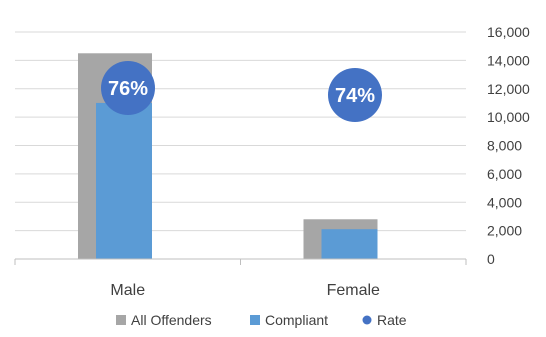  I want to click on legend-label: Rate, so click(392, 320).